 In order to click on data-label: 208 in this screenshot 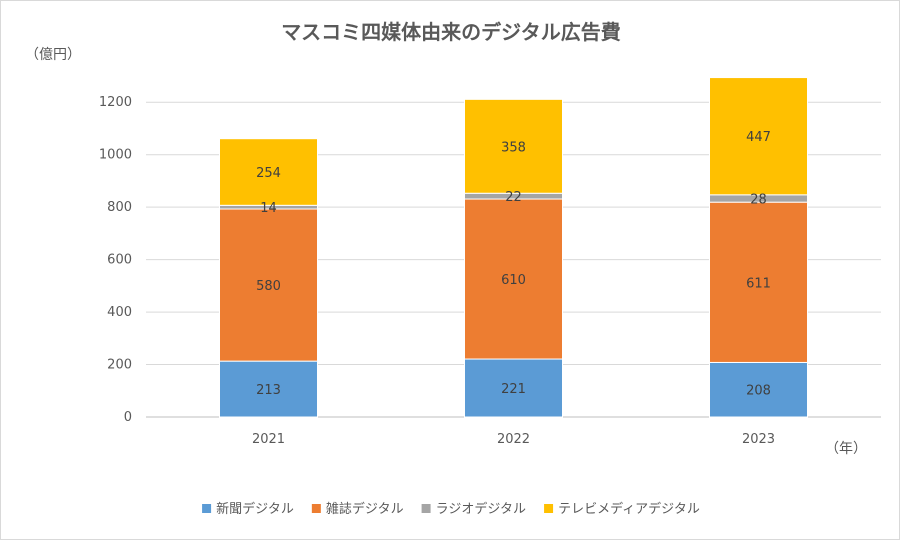, I will do `click(758, 391)`.